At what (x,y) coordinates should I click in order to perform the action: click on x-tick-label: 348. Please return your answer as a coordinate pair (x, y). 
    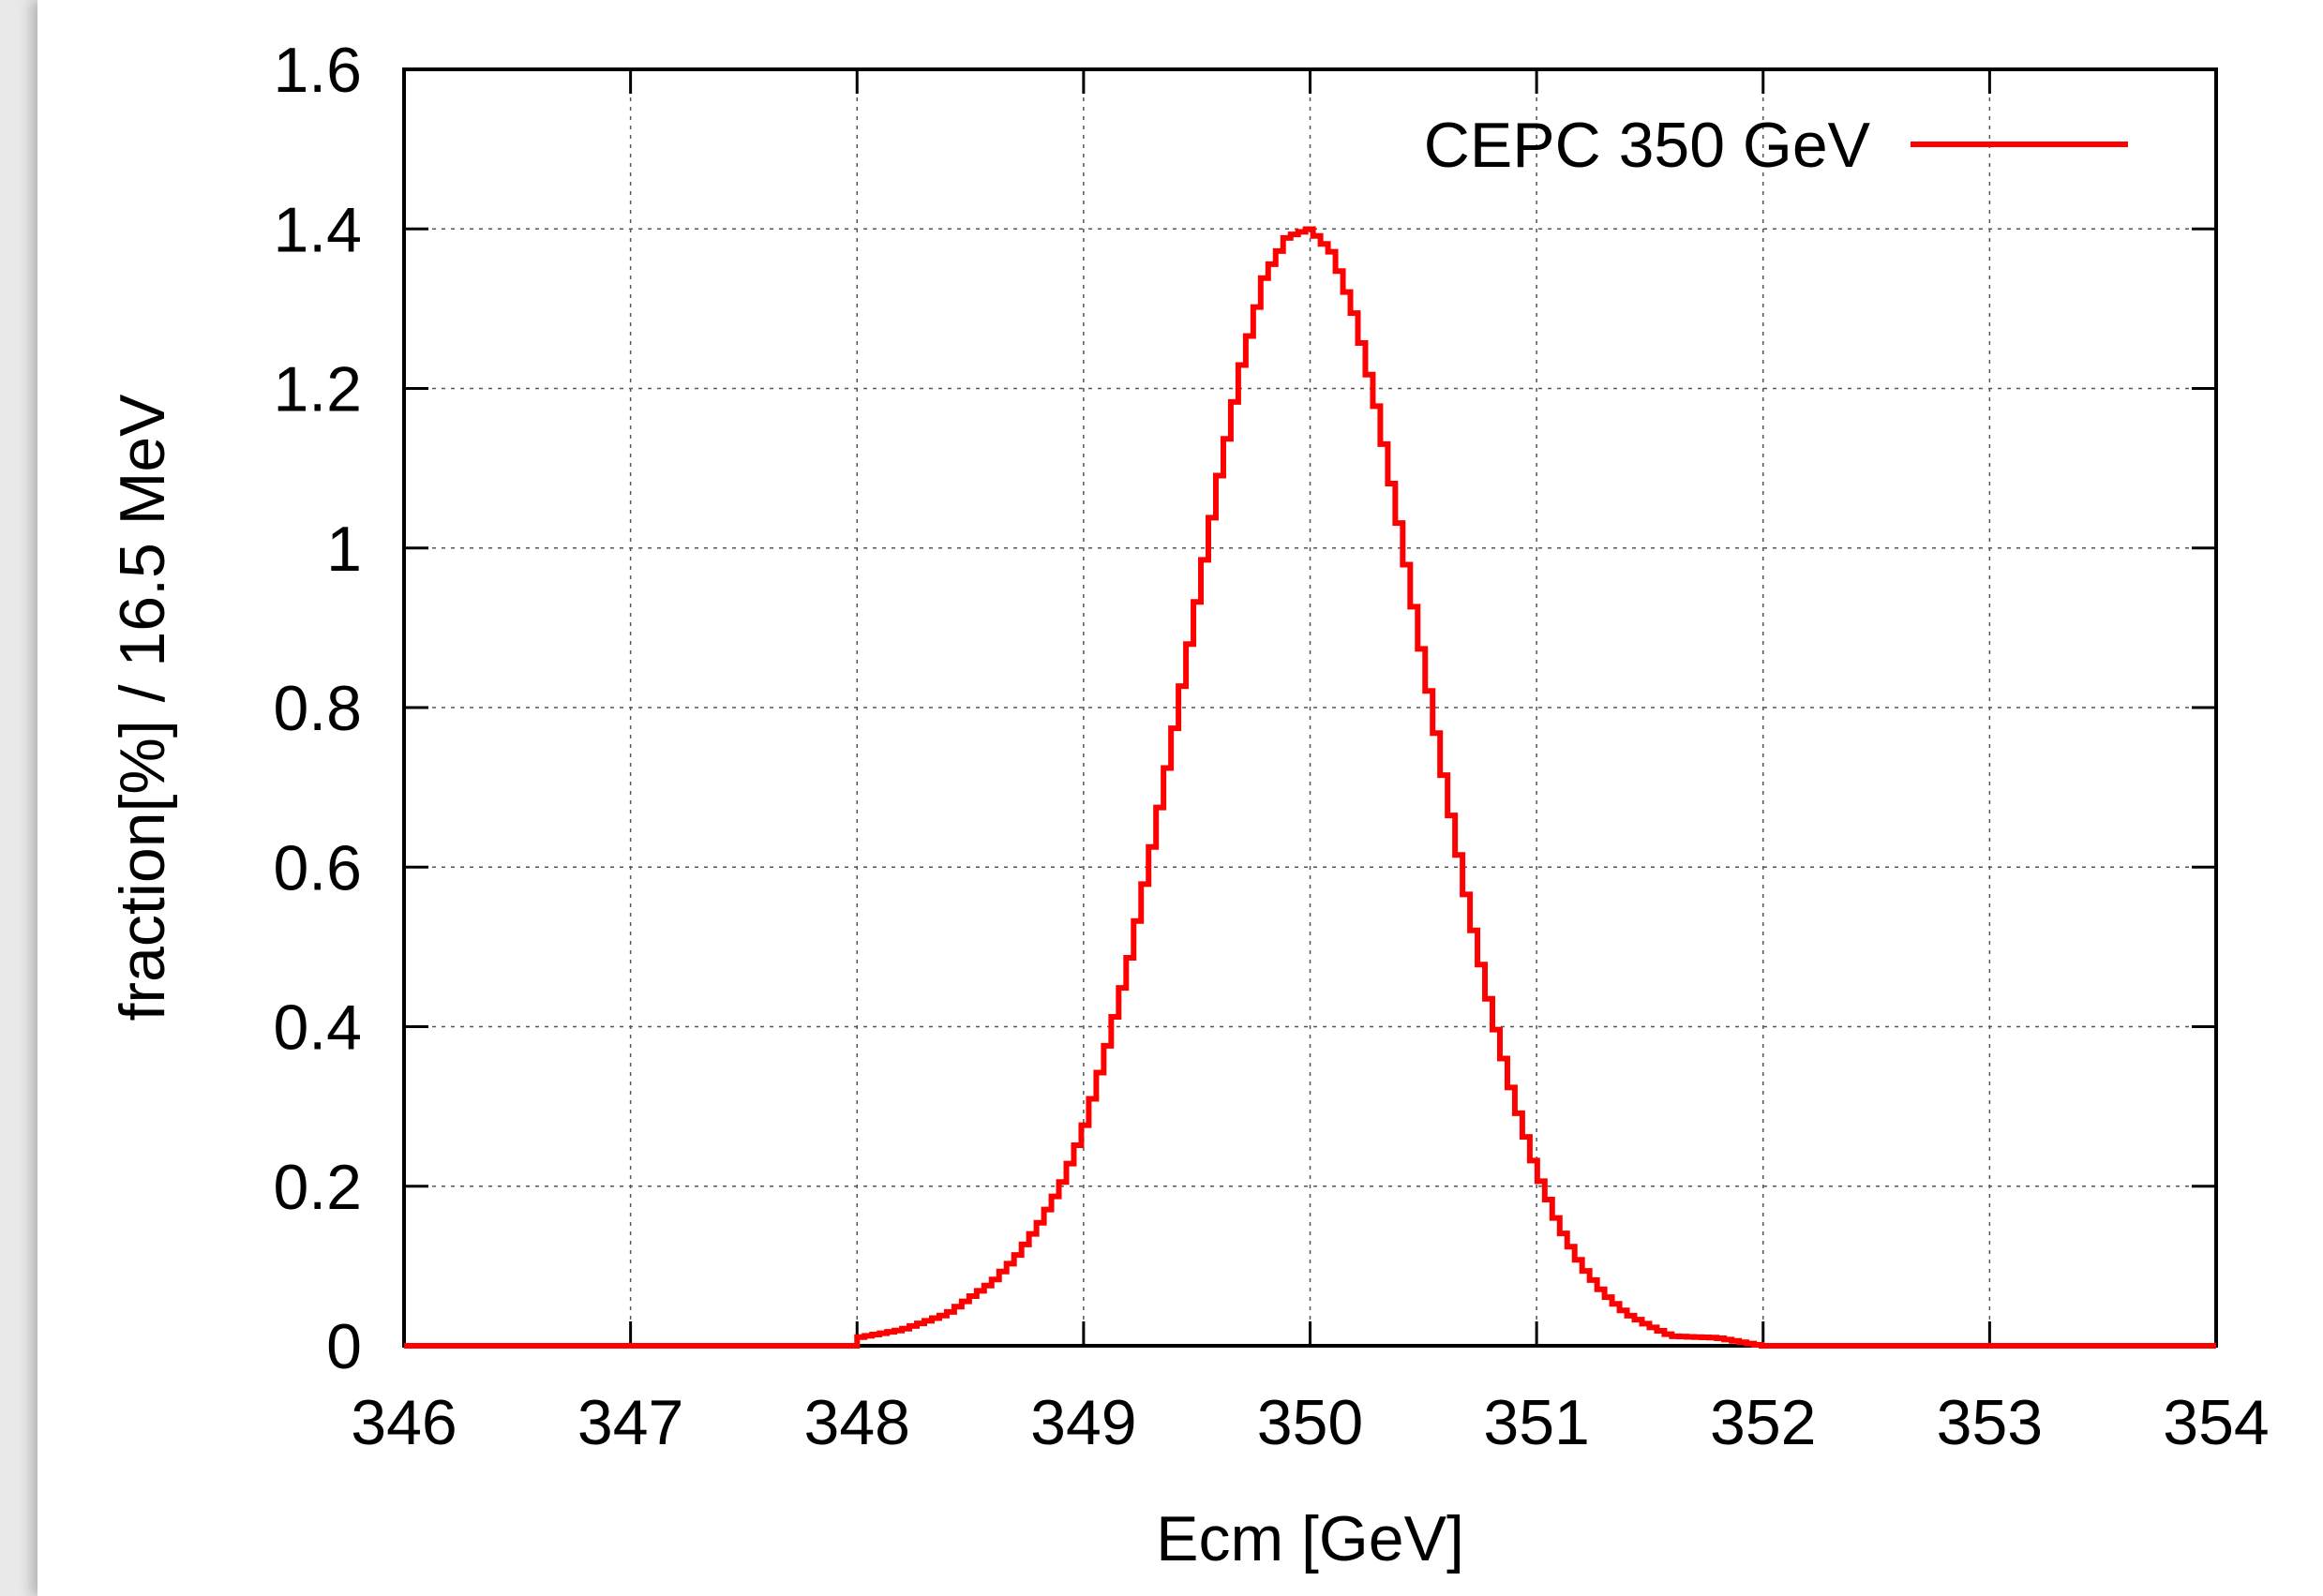
    Looking at the image, I should click on (857, 1422).